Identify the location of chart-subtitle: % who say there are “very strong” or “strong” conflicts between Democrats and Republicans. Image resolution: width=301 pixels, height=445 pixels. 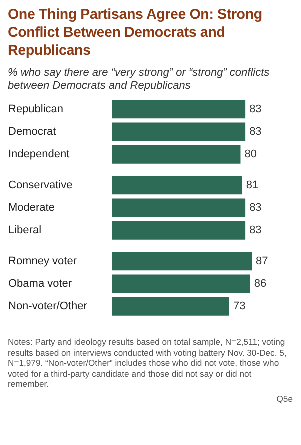
(139, 80).